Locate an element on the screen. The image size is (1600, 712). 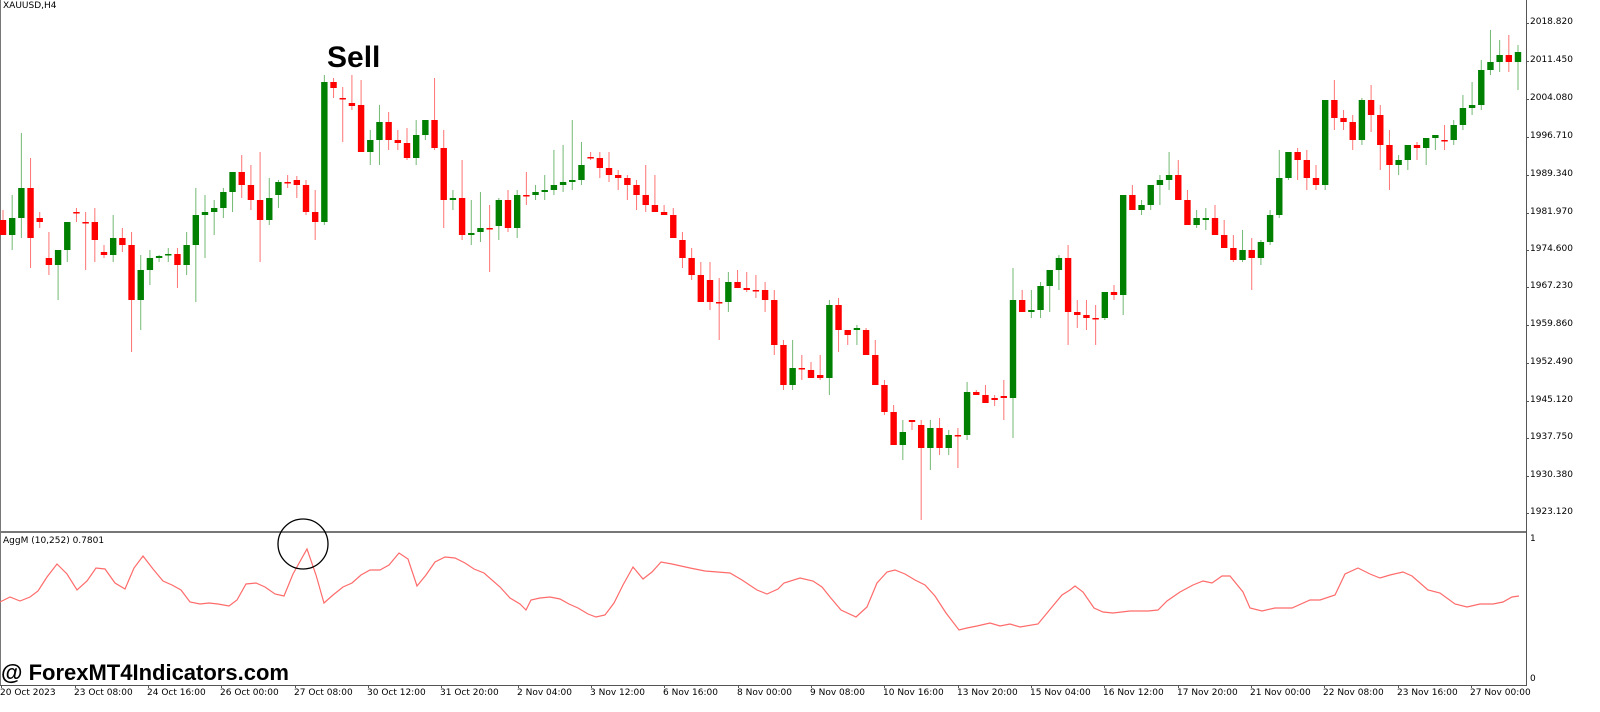
time-tick-label: 21 Nov 00:00 is located at coordinates (1280, 693).